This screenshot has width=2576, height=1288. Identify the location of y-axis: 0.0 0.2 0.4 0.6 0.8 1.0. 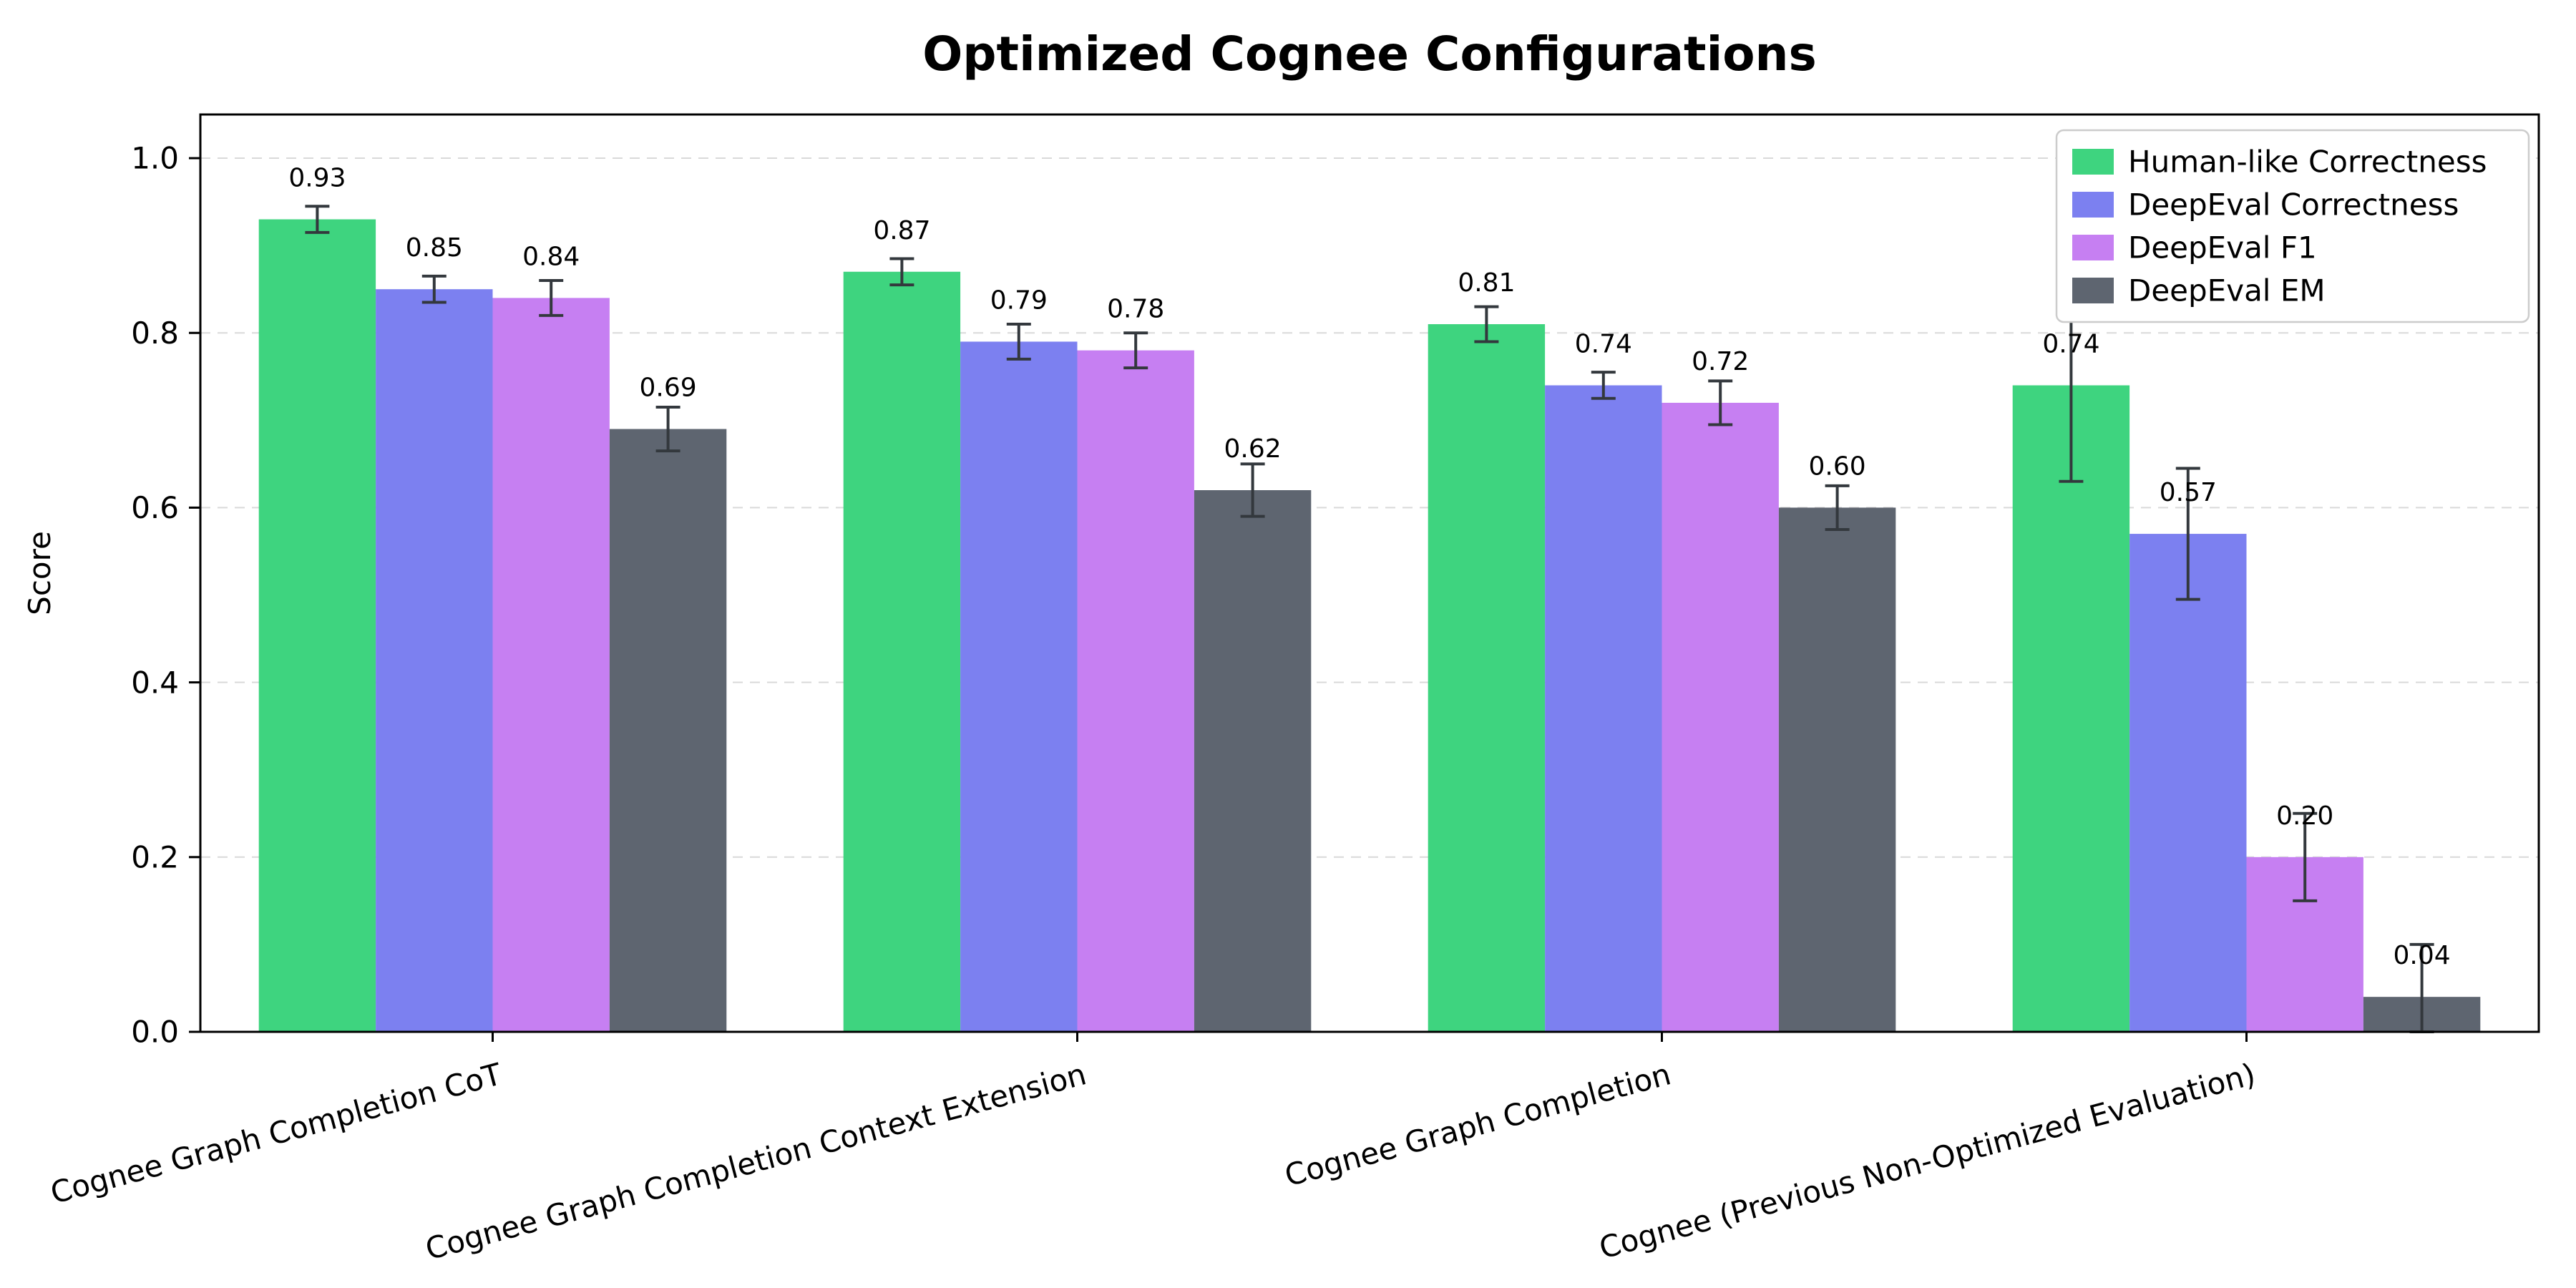
(165, 595).